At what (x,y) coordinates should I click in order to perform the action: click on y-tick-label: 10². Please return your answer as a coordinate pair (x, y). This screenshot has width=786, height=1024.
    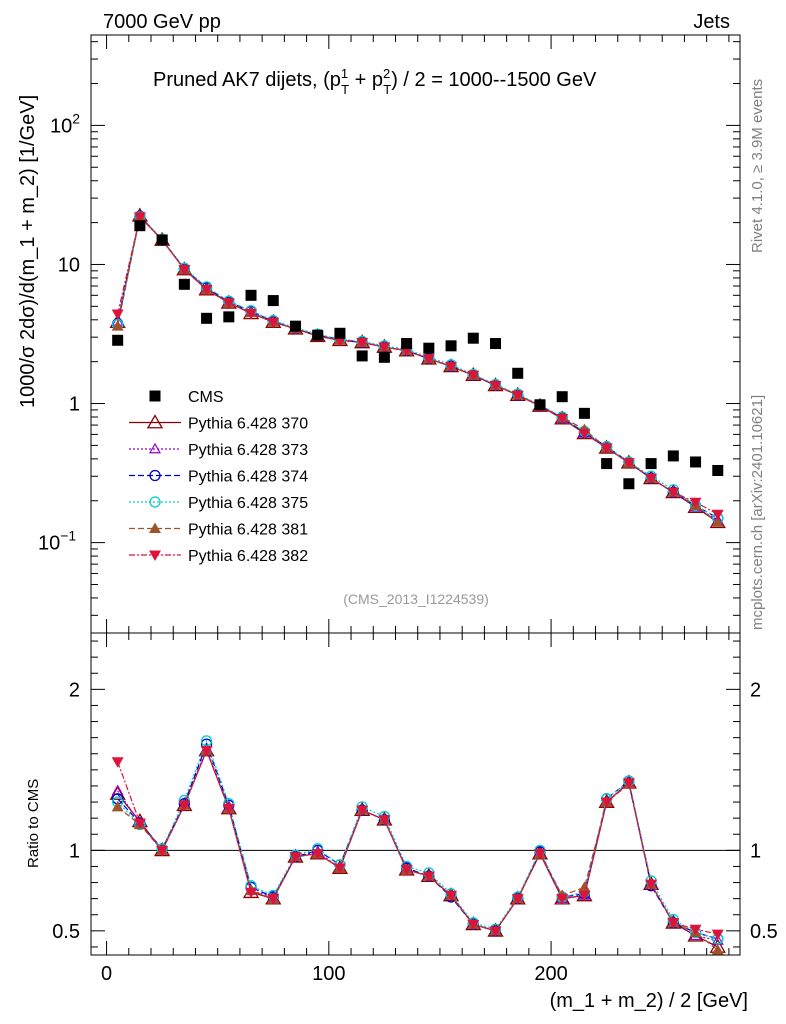
    Looking at the image, I should click on (65, 123).